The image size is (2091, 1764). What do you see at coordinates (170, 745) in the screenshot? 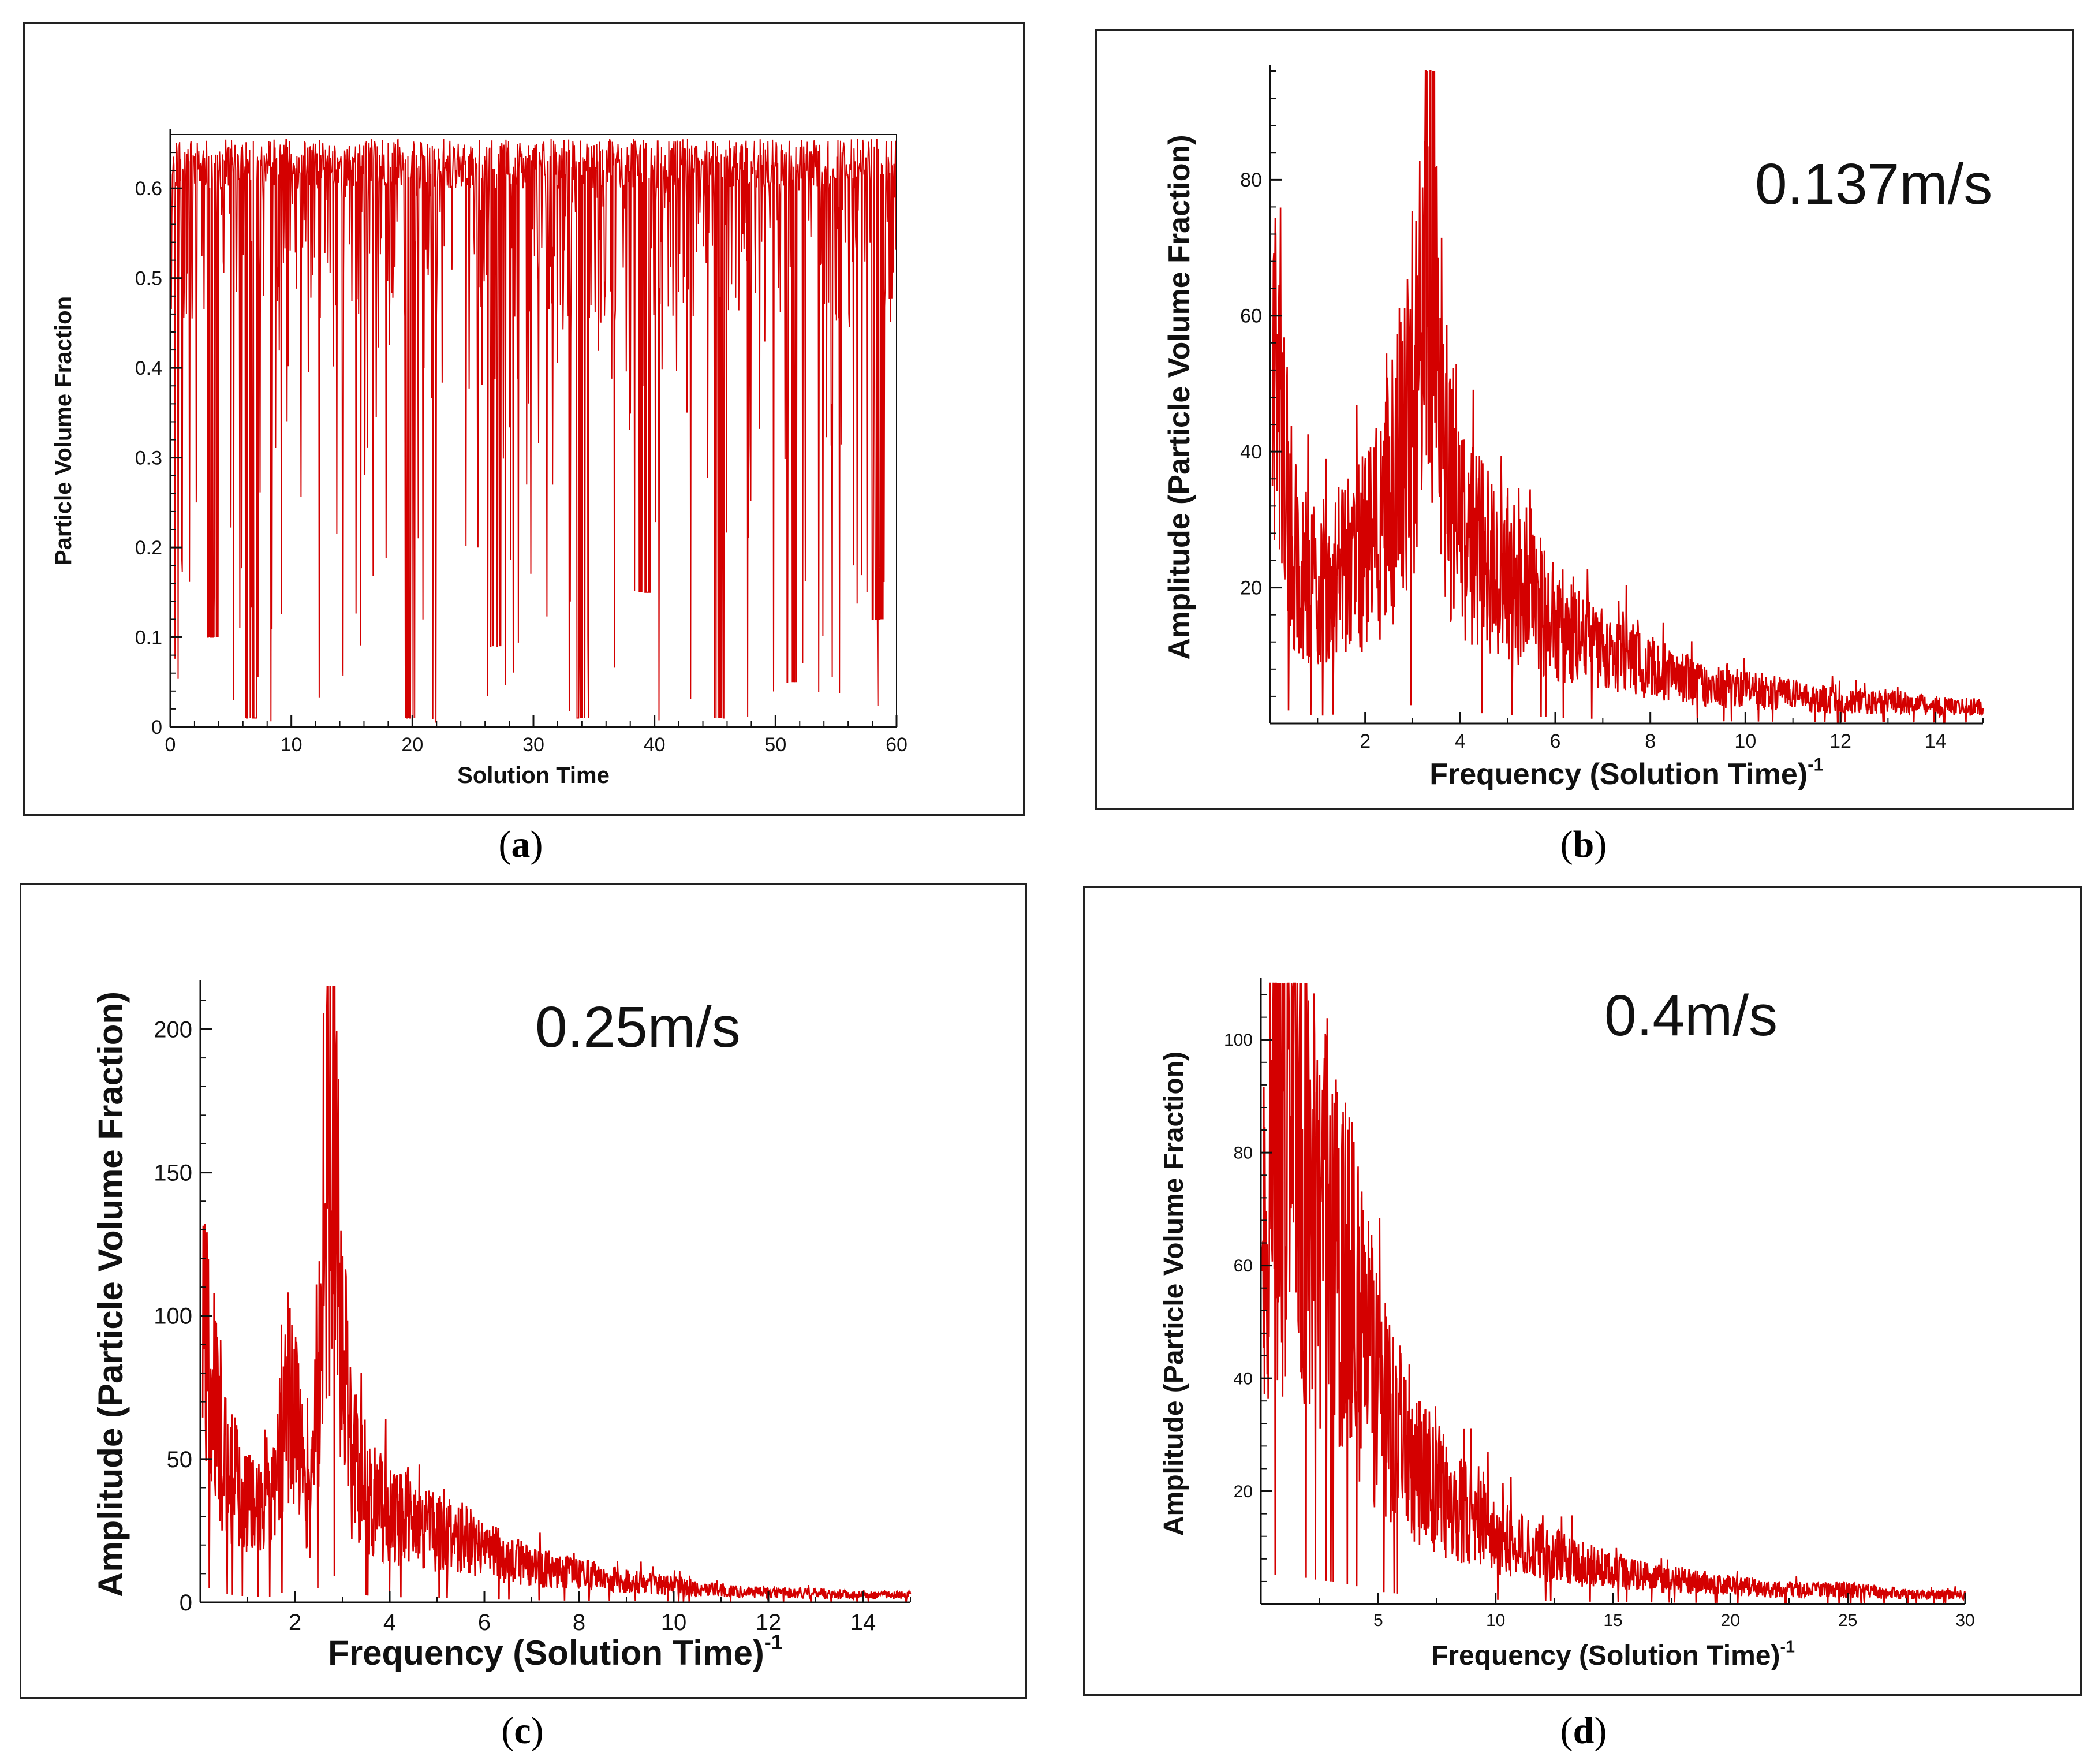
I see `x-tick-label: 0` at bounding box center [170, 745].